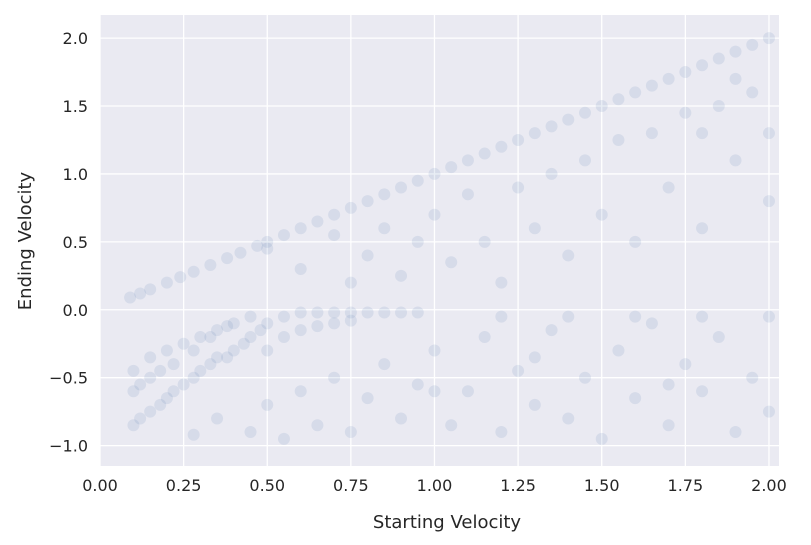 The image size is (811, 545). What do you see at coordinates (275, 369) in the screenshot?
I see `series-dense-wedge-negative-rising-` at bounding box center [275, 369].